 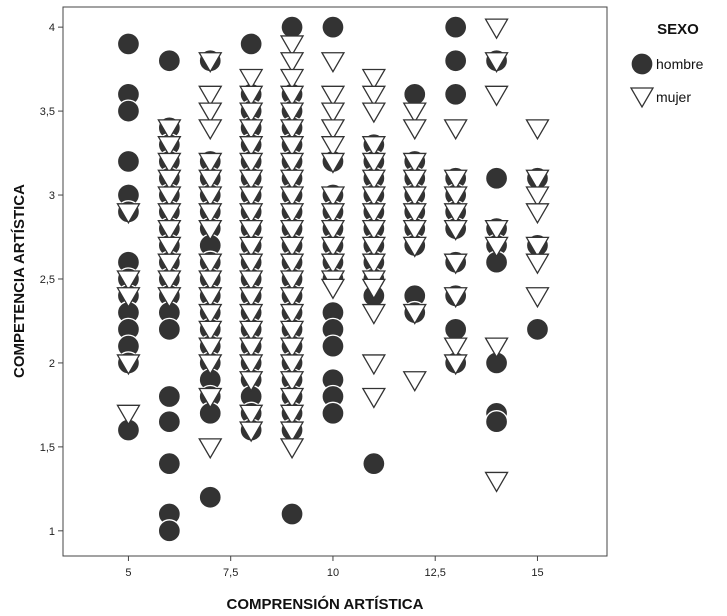 I want to click on y-axis: 1 1,5 2 2,5 3 3,5 4, so click(x=51, y=280).